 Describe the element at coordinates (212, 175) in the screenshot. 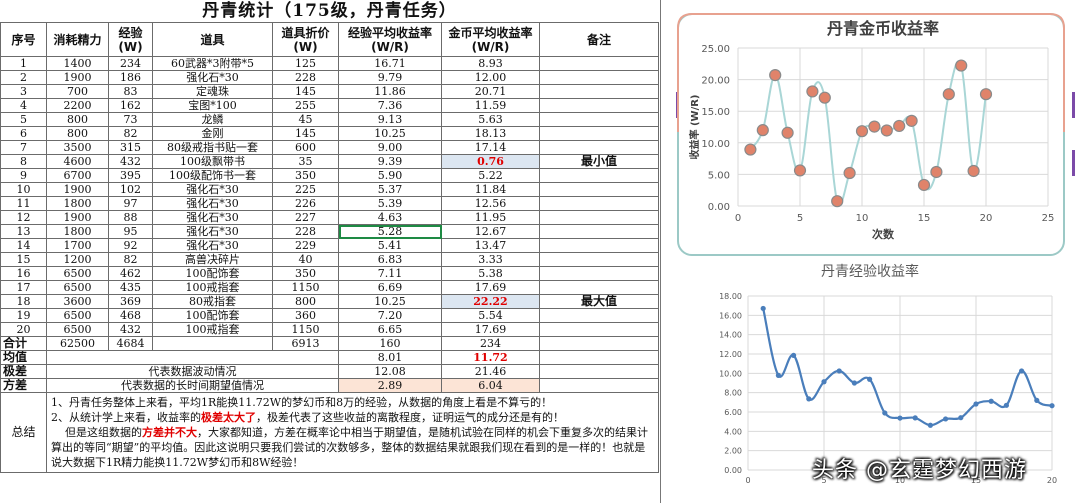

I see `cell-item: 100级配饰书一套` at that location.